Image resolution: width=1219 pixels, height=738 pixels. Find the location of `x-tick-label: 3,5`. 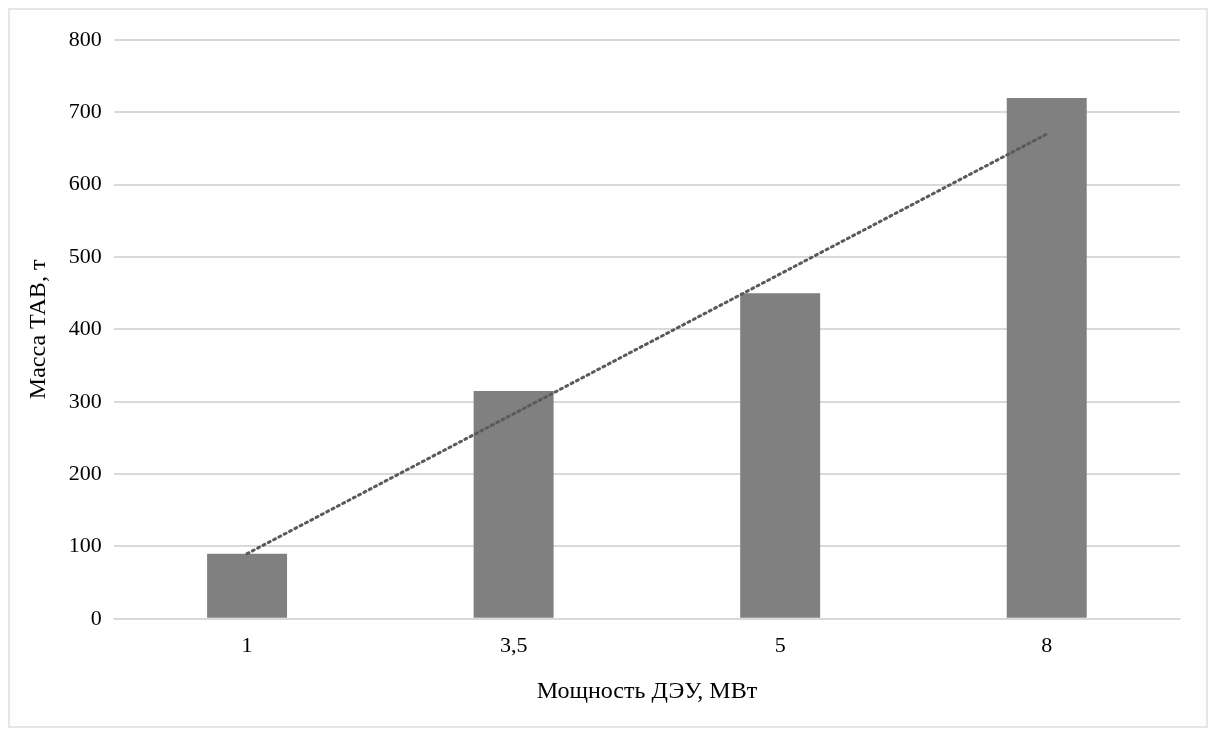

x-tick-label: 3,5 is located at coordinates (513, 644).